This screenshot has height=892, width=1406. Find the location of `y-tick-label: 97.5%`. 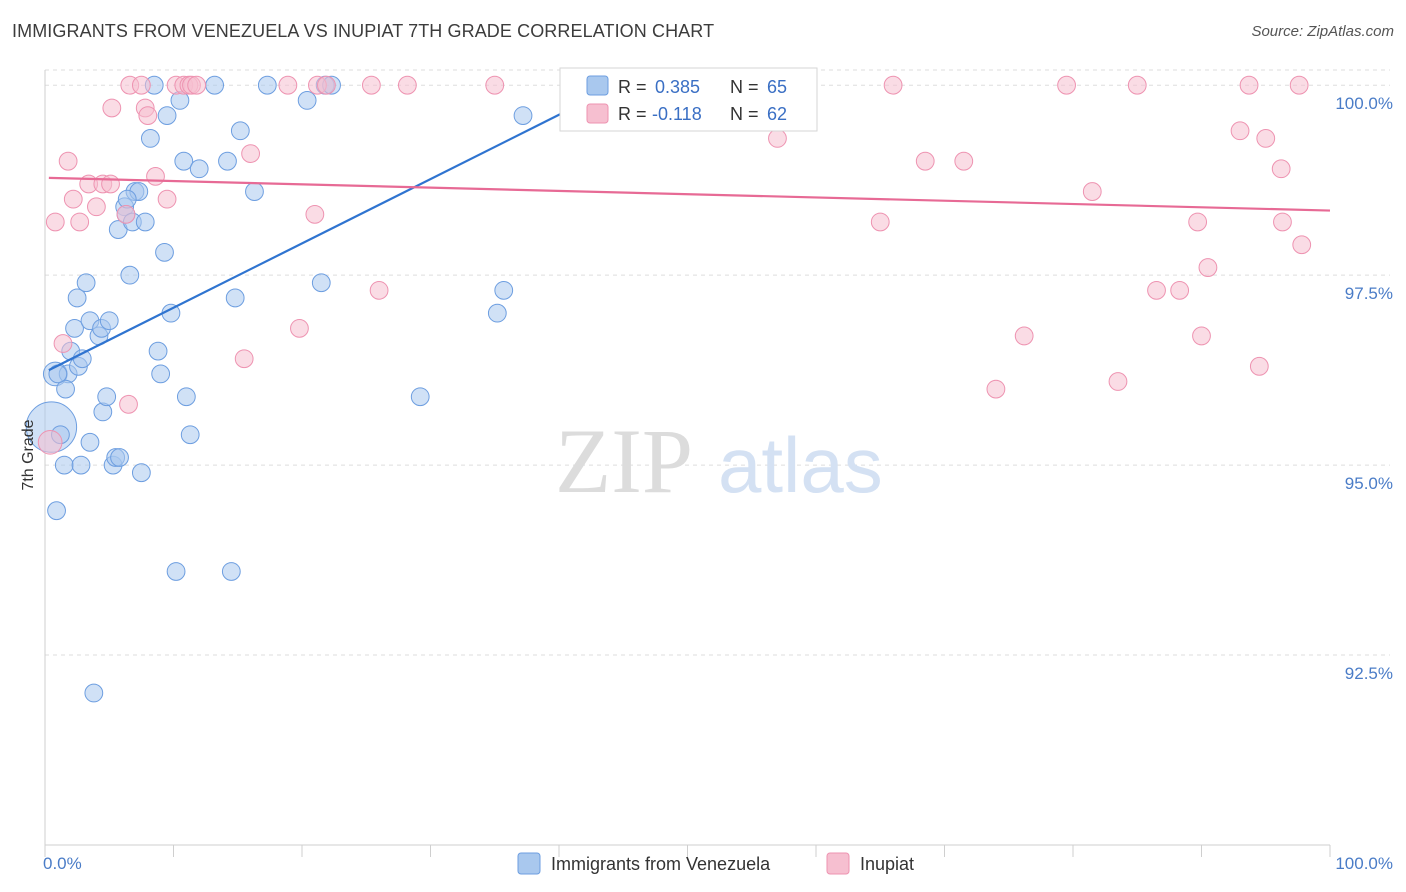

y-tick-label: 97.5% is located at coordinates (1369, 293).